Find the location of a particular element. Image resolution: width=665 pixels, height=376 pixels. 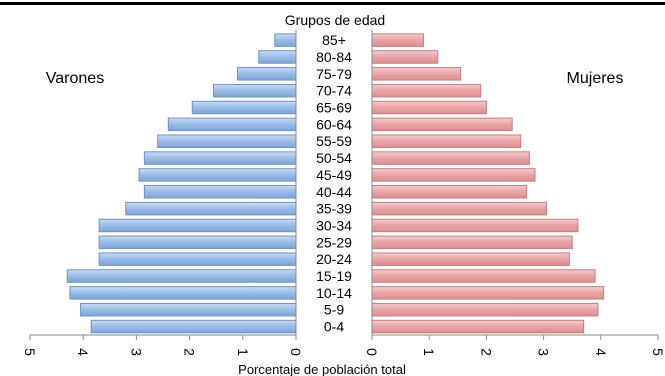

tick-label-right: 3 is located at coordinates (544, 352).